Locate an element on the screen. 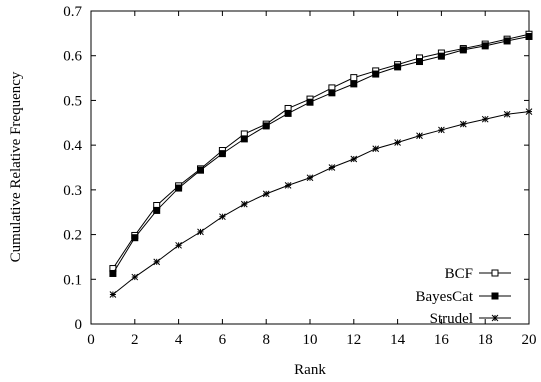 Image resolution: width=541 pixels, height=382 pixels. x-tick-label: 10 is located at coordinates (310, 340).